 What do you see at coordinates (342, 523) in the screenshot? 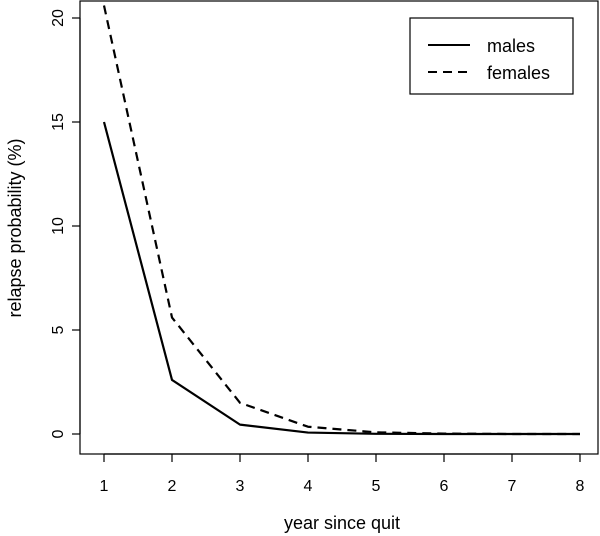
I see `x-axis-label: year since quit` at bounding box center [342, 523].